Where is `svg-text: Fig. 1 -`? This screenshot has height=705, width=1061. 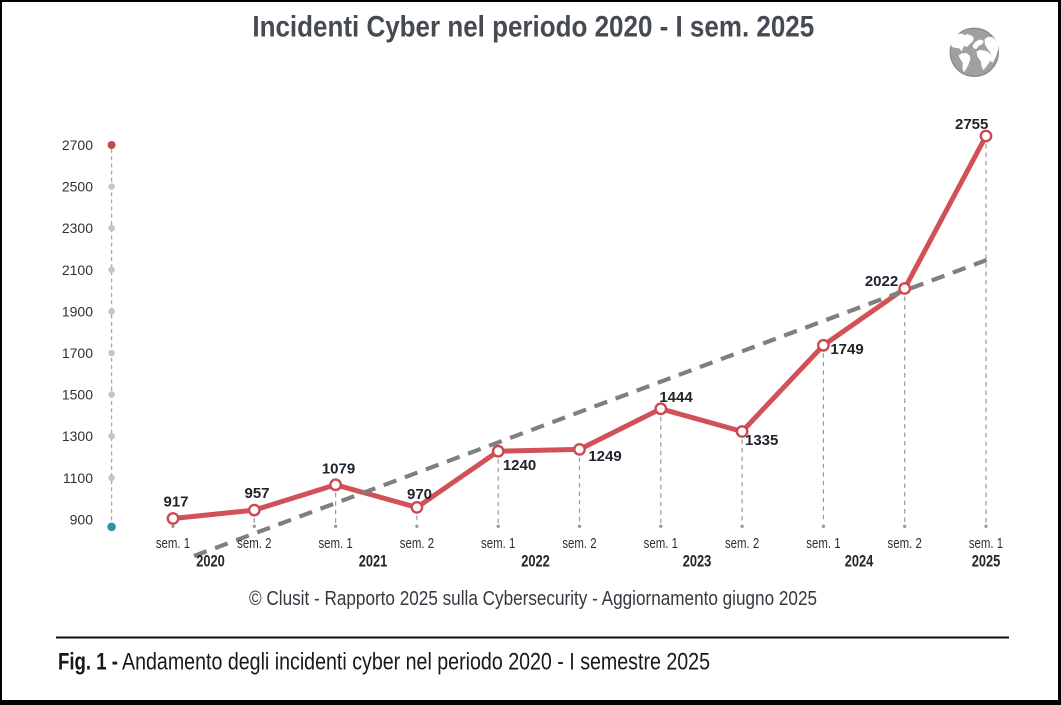
svg-text: Fig. 1 - is located at coordinates (88, 661).